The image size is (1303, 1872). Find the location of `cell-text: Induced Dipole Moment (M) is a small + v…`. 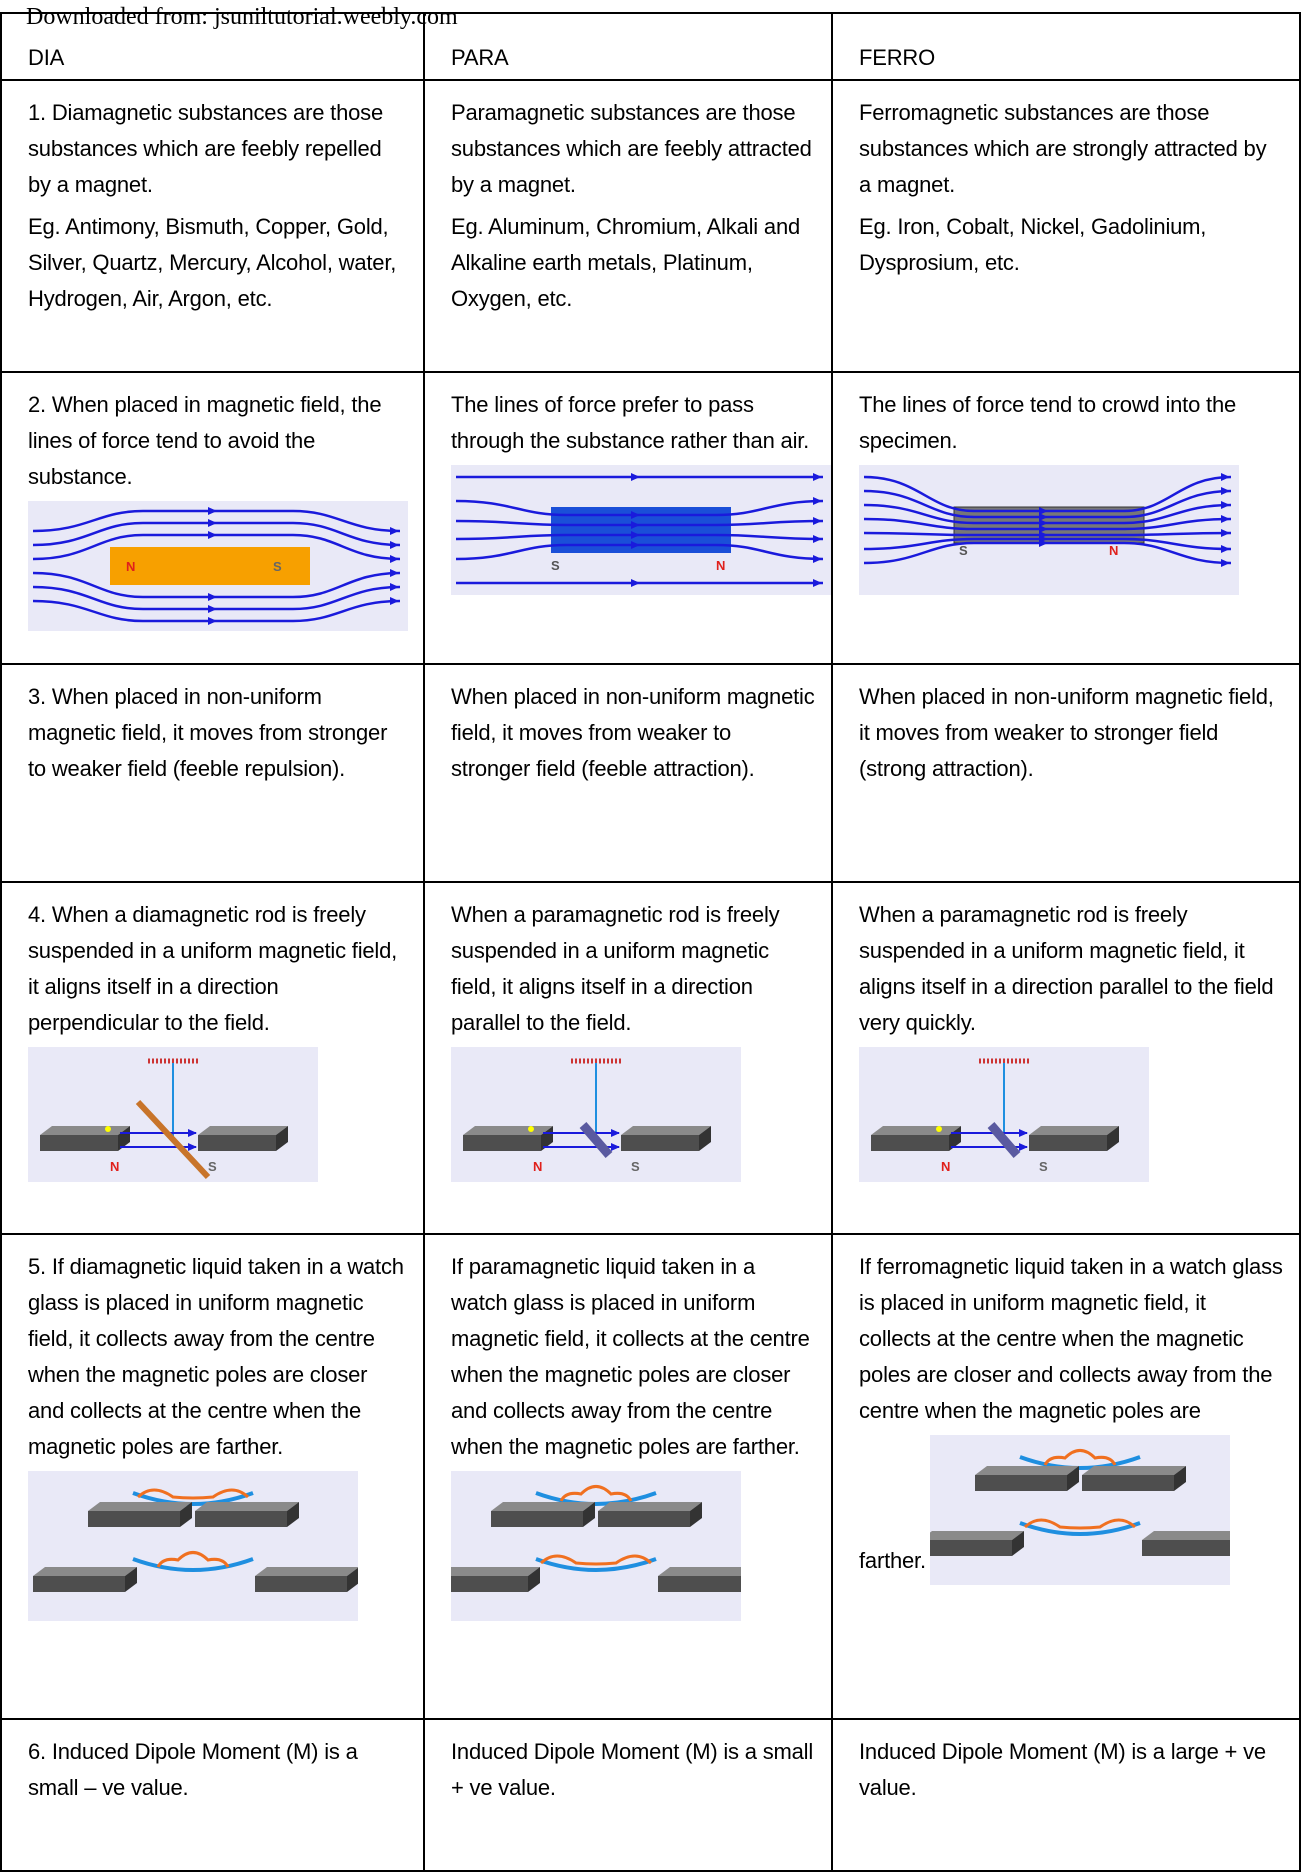

cell-text: Induced Dipole Moment (M) is a small + v… is located at coordinates (632, 1769).